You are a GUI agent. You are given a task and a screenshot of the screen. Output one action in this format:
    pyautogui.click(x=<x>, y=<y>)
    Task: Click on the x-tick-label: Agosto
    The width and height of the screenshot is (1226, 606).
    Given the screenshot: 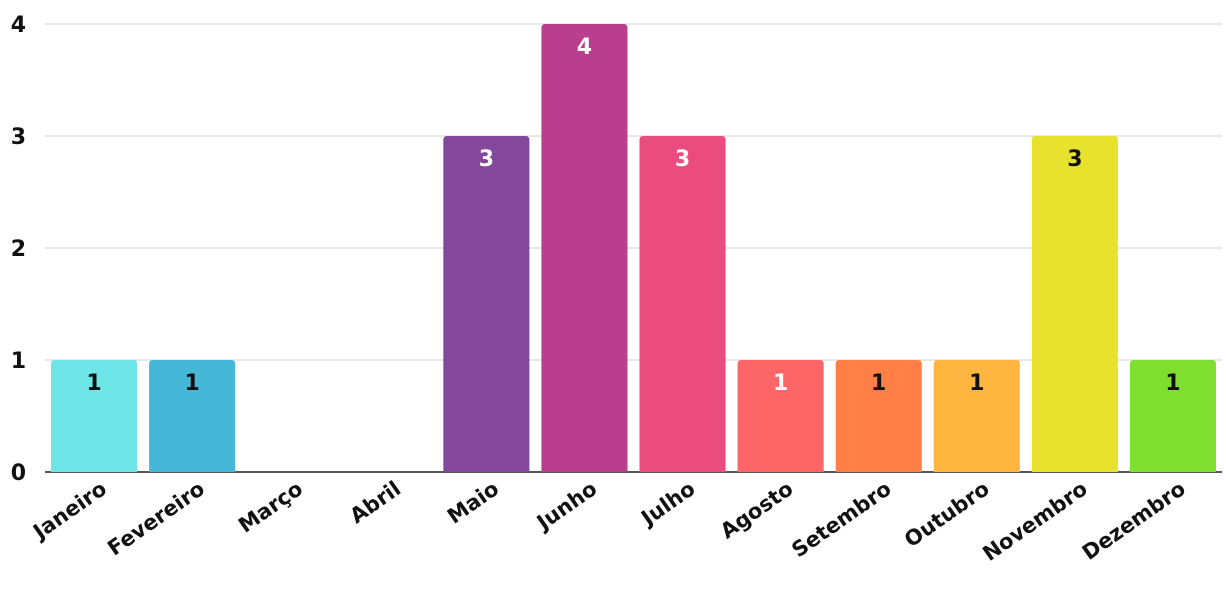 What is the action you would take?
    pyautogui.click(x=756, y=509)
    